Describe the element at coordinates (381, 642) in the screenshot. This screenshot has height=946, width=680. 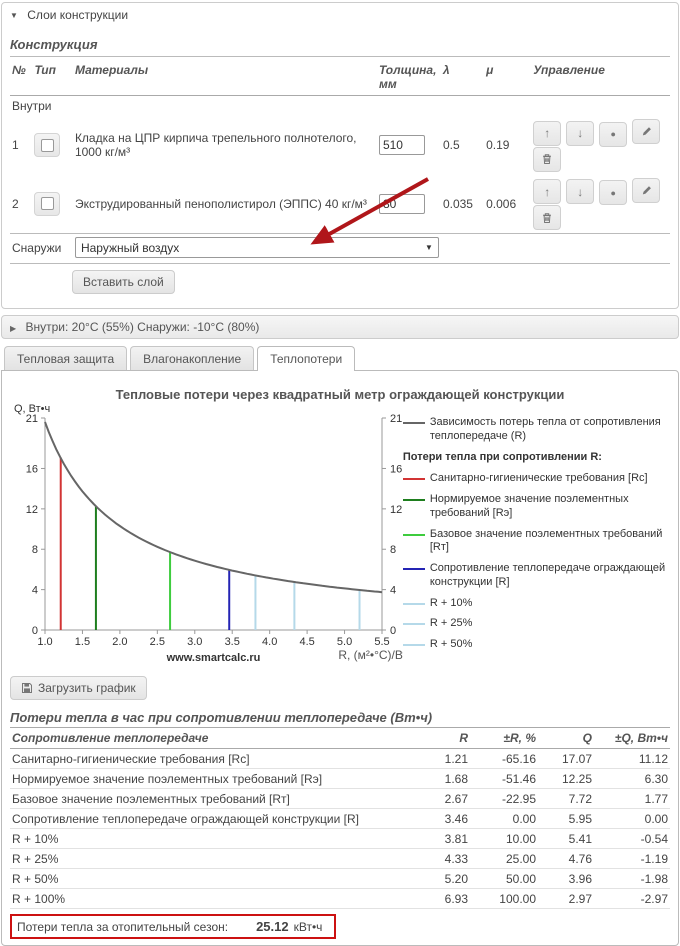
I see `svg-text: 5.5` at that location.